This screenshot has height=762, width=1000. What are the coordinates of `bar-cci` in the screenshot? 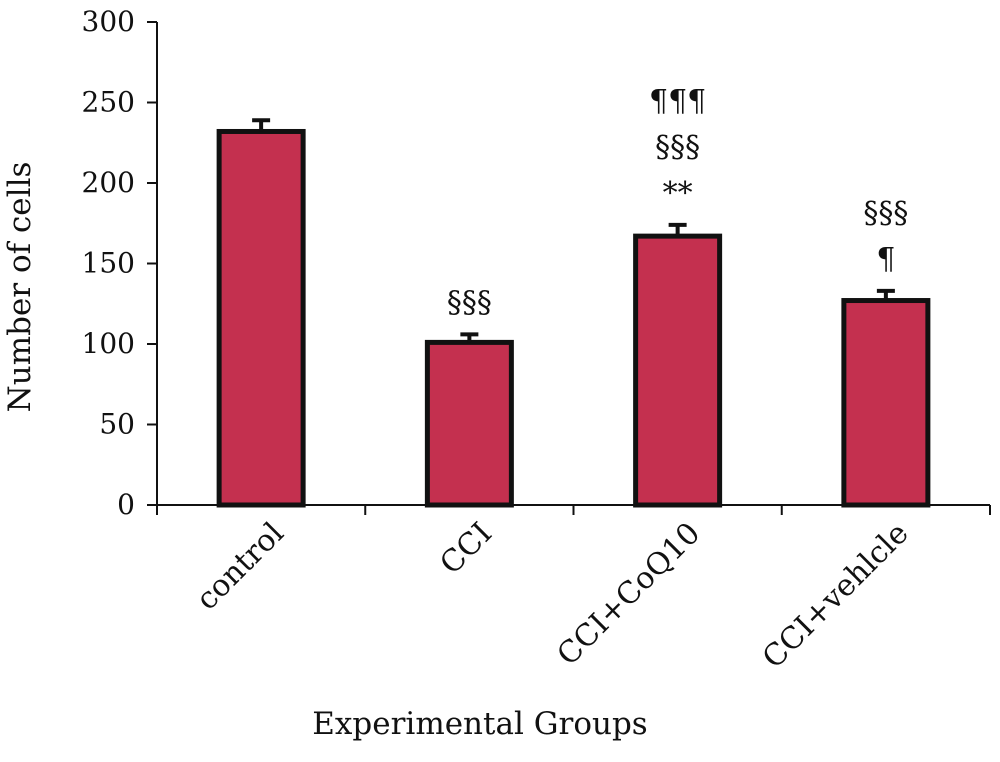 It's located at (469, 423).